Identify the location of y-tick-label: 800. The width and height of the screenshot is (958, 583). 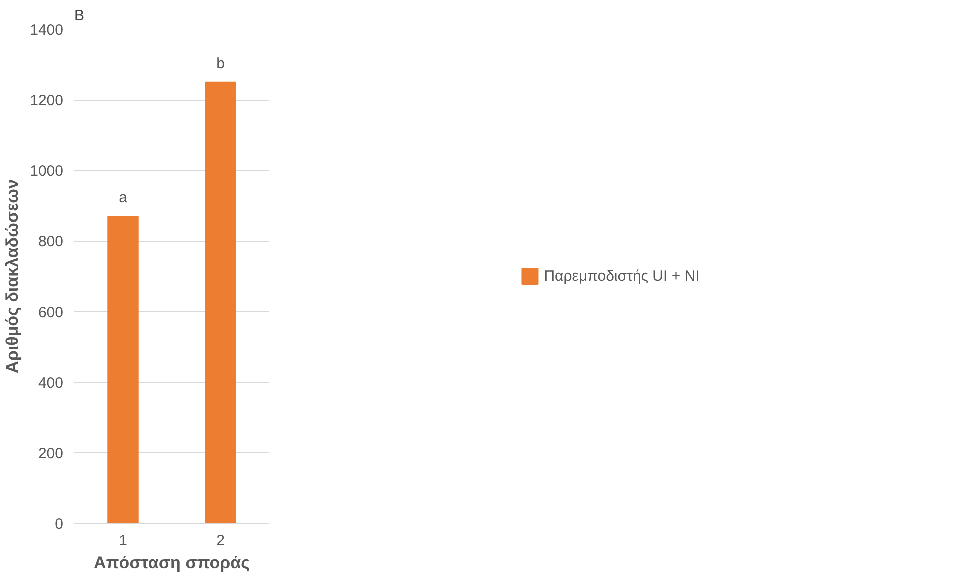
(51, 242).